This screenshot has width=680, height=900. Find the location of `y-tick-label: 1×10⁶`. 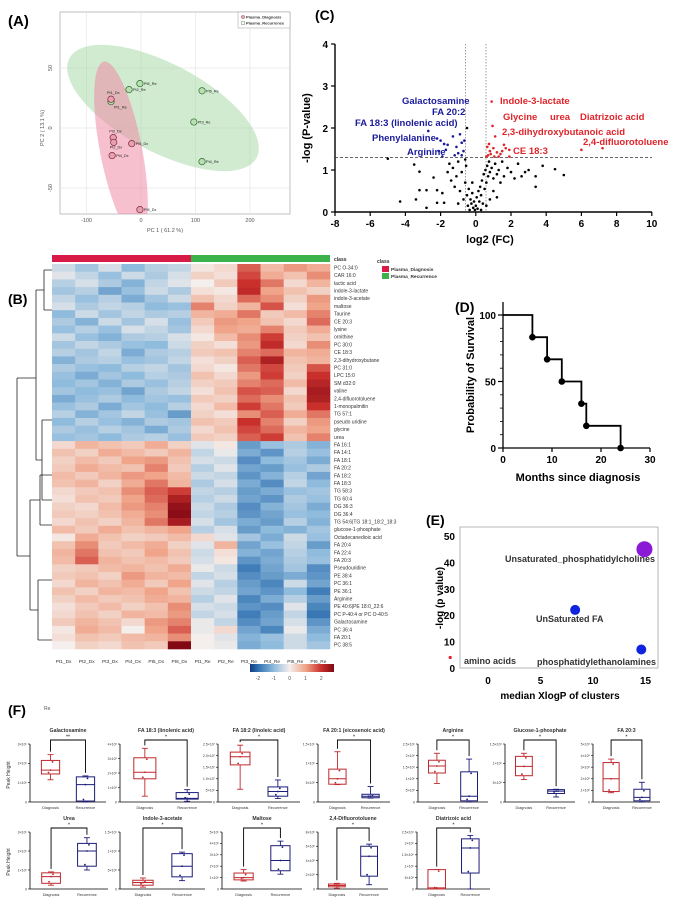

y-tick-label: 1×10⁶ is located at coordinates (410, 867).